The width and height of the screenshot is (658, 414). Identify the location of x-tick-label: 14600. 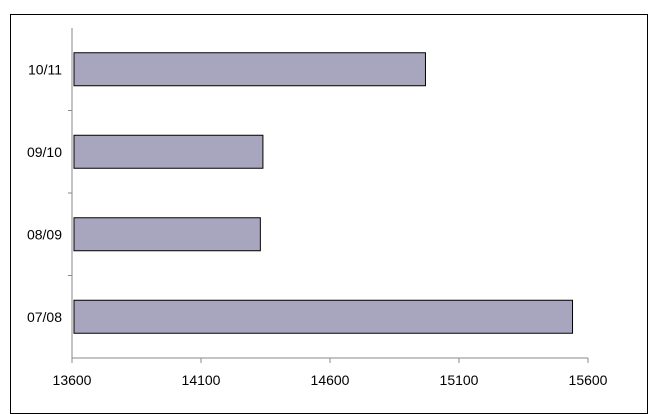
(330, 380).